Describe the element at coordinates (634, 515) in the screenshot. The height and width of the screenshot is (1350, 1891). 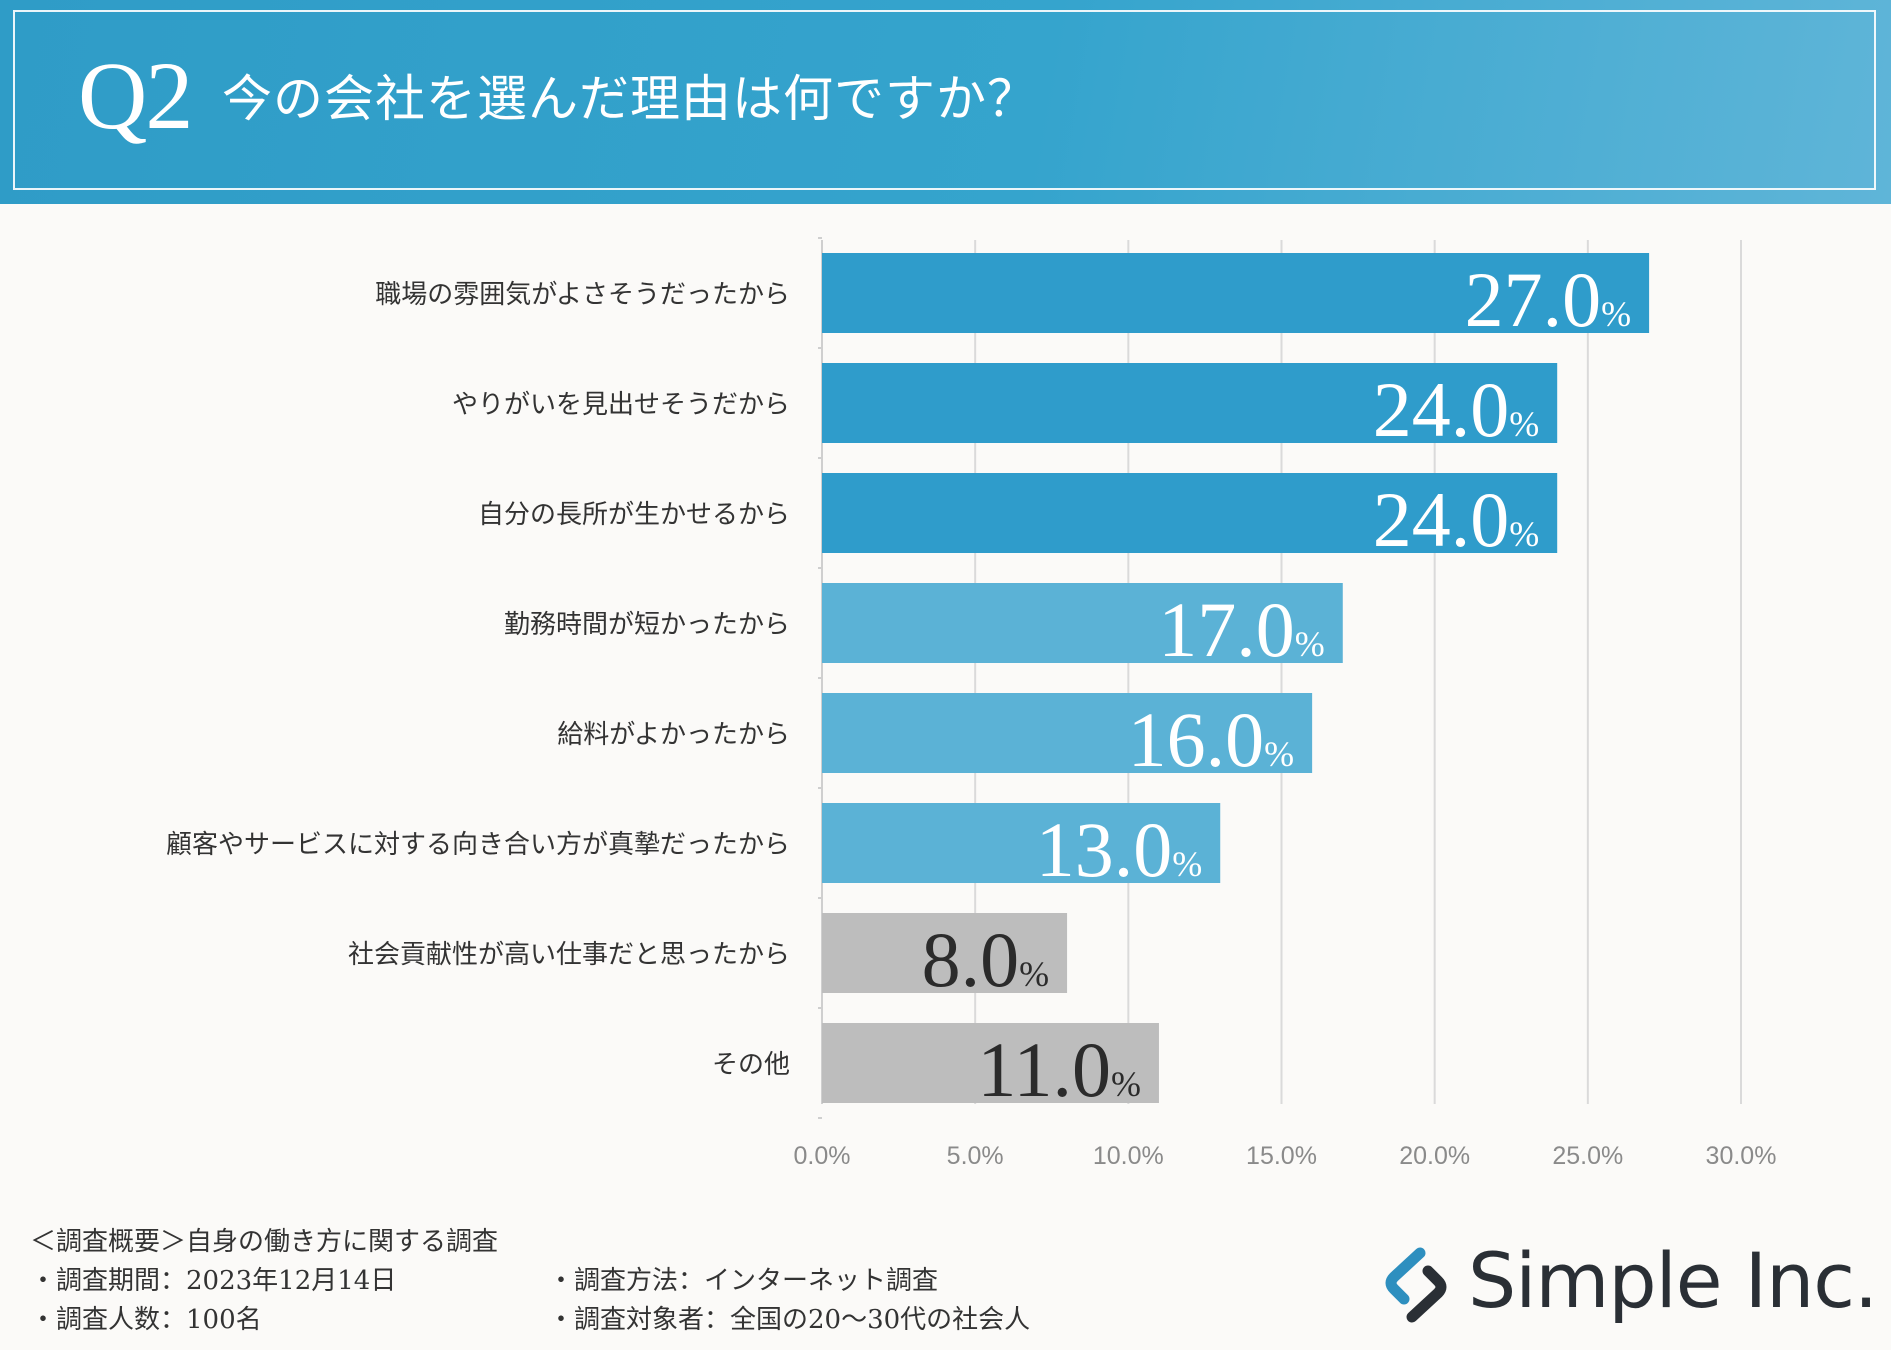
I see `category-label: 自分の長所が生かせるから` at that location.